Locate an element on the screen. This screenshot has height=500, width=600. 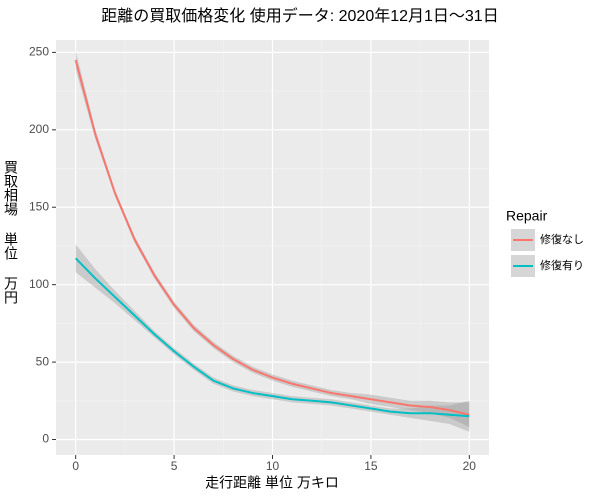
y-tick-label: 200 is located at coordinates (39, 129).